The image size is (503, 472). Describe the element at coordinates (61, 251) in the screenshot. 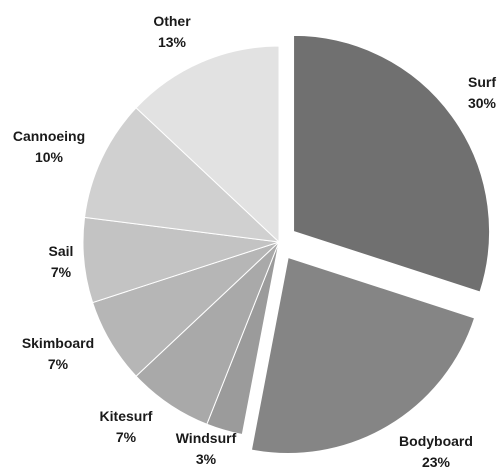

I see `slice-name-label: Sail` at that location.